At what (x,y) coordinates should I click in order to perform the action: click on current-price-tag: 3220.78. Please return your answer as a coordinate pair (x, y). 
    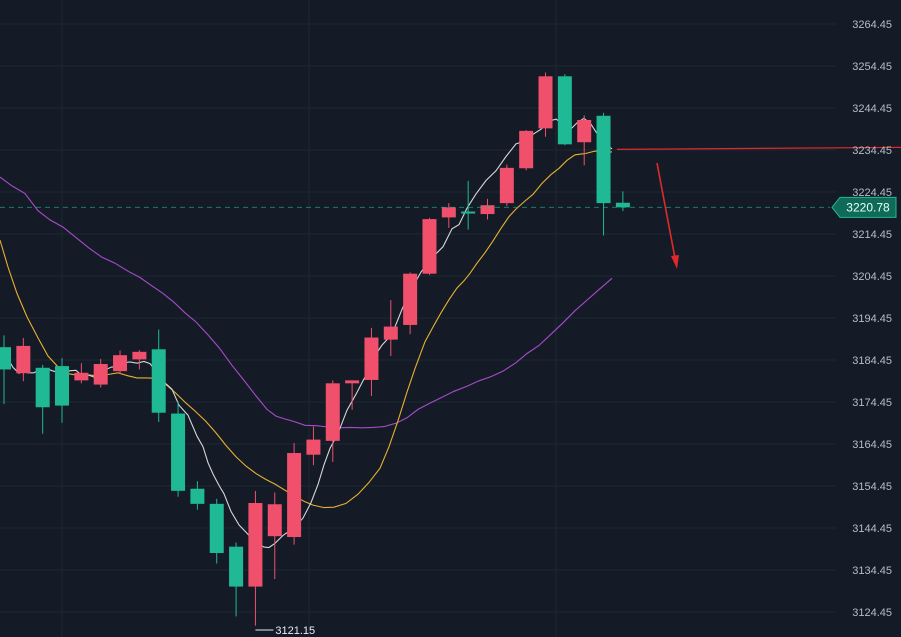
    Looking at the image, I should click on (448, 207).